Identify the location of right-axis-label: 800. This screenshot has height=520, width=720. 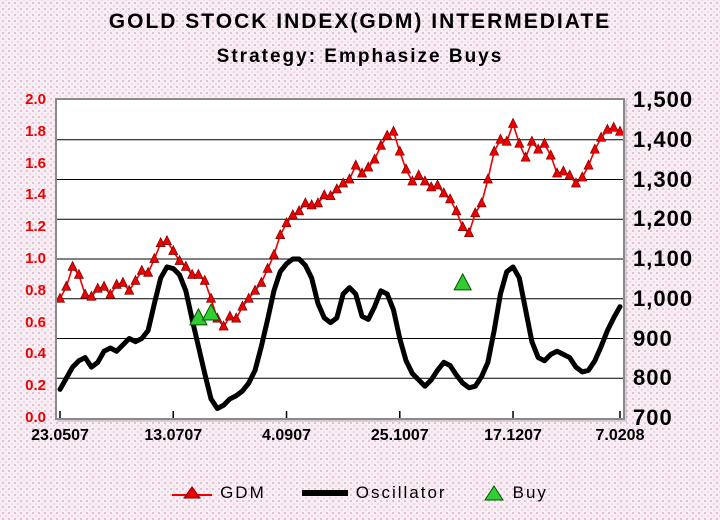
(653, 378).